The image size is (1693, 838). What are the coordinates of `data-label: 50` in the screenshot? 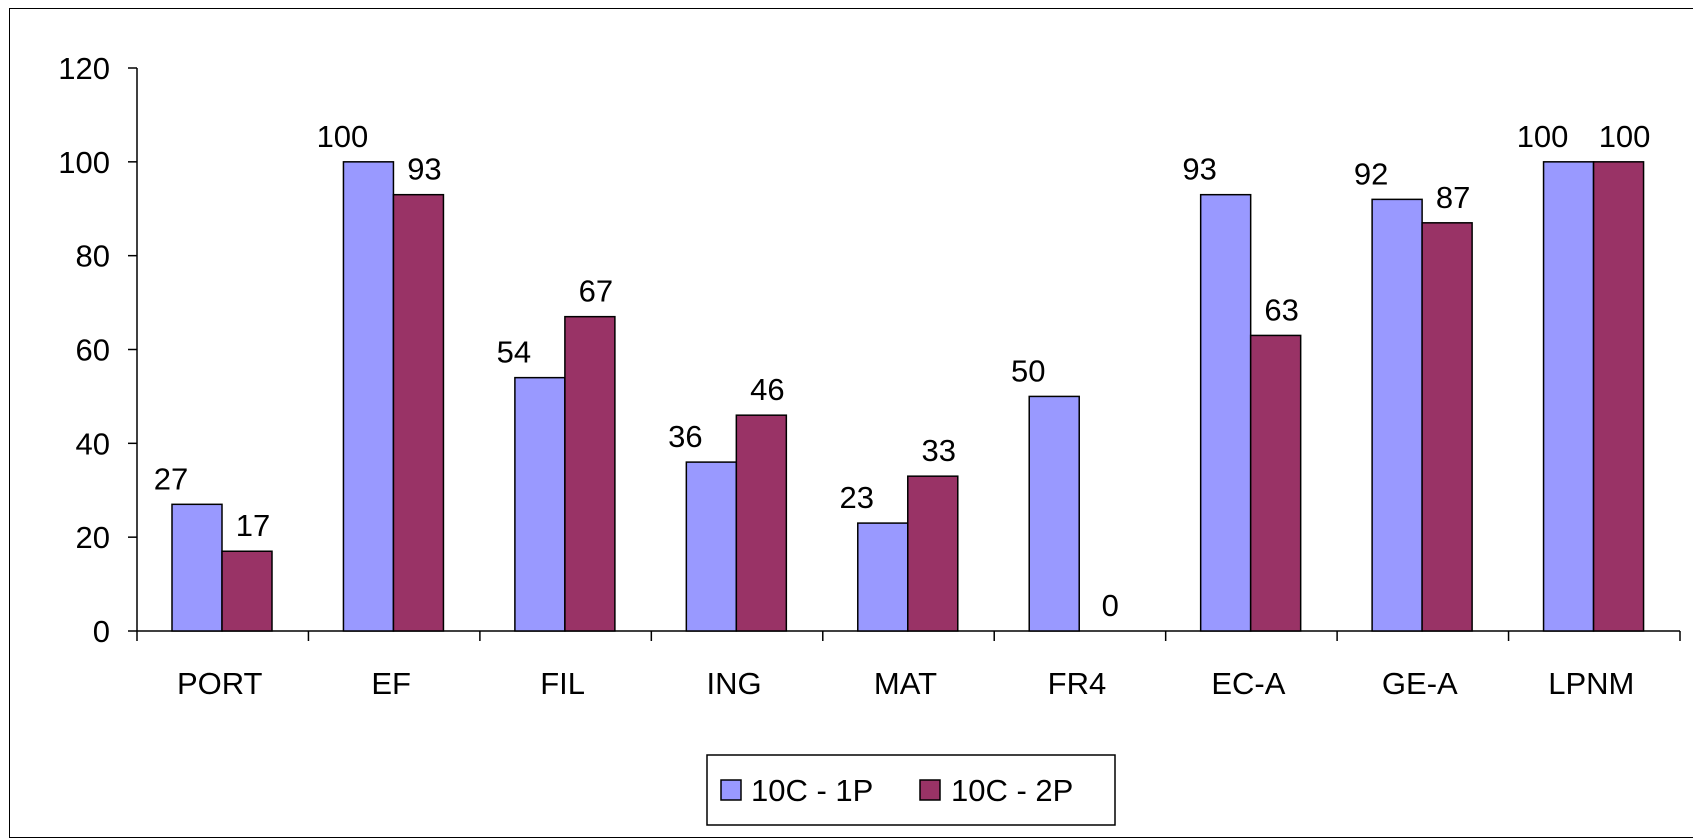 It's located at (1028, 370).